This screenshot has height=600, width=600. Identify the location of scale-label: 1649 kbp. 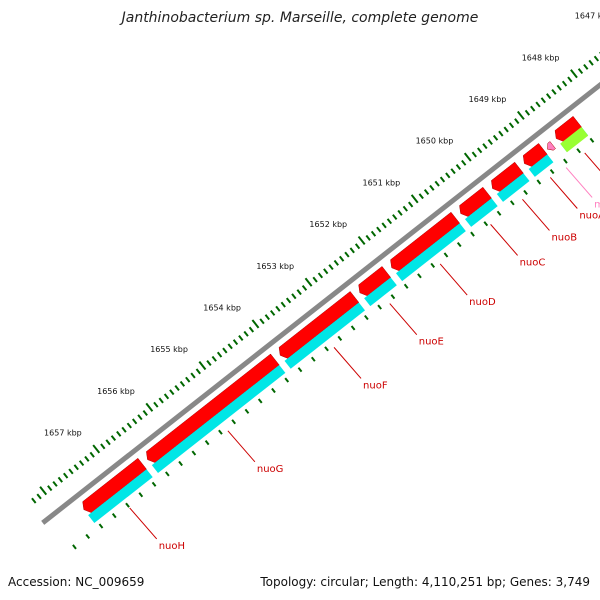
(488, 99).